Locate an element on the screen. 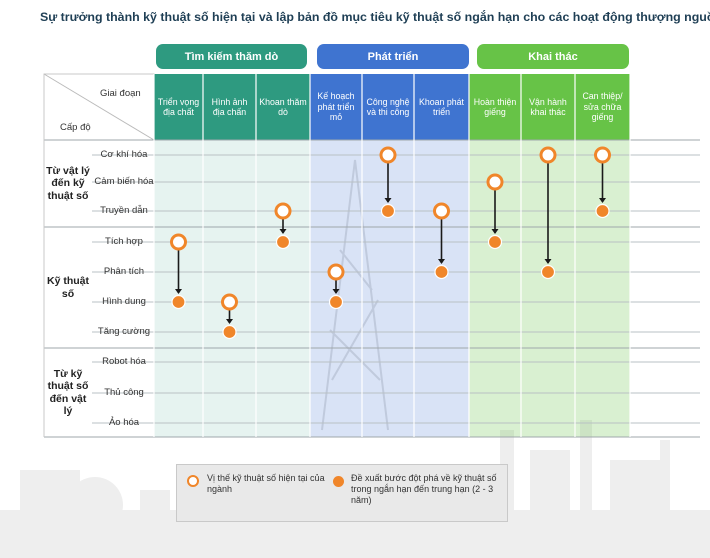 The image size is (710, 558). level-label: Truyền dẫn is located at coordinates (124, 210).